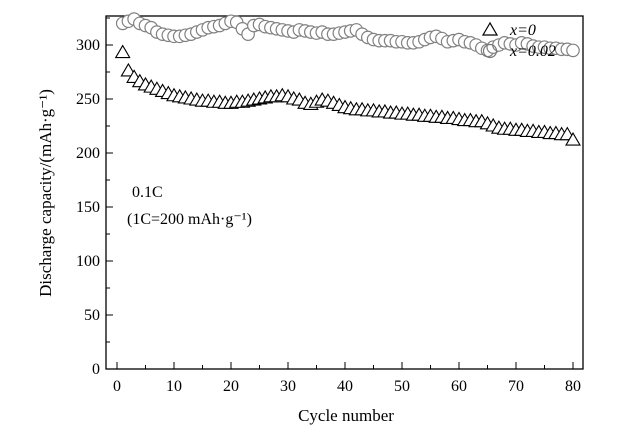 The height and width of the screenshot is (441, 623). I want to click on legend-label-x-0-02: x=0.02, so click(532, 51).